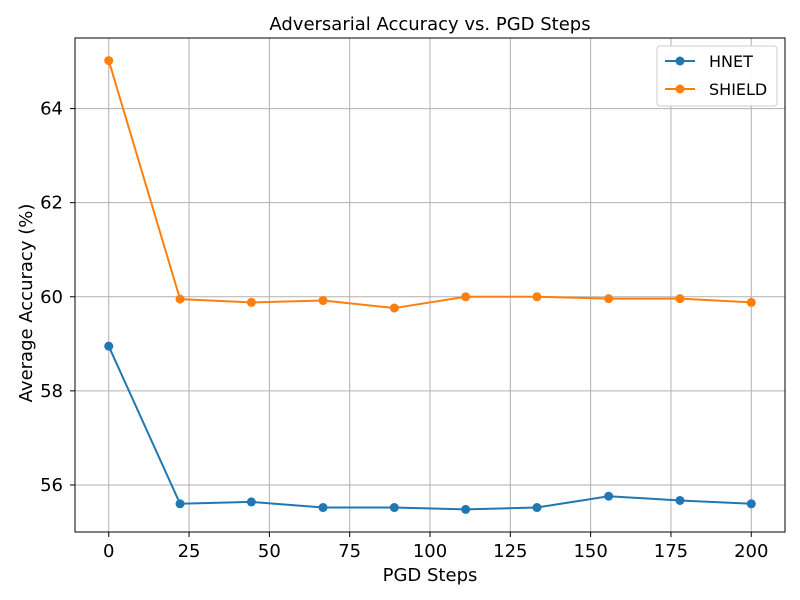 The height and width of the screenshot is (600, 800). I want to click on shield-legend-label: SHIELD, so click(738, 89).